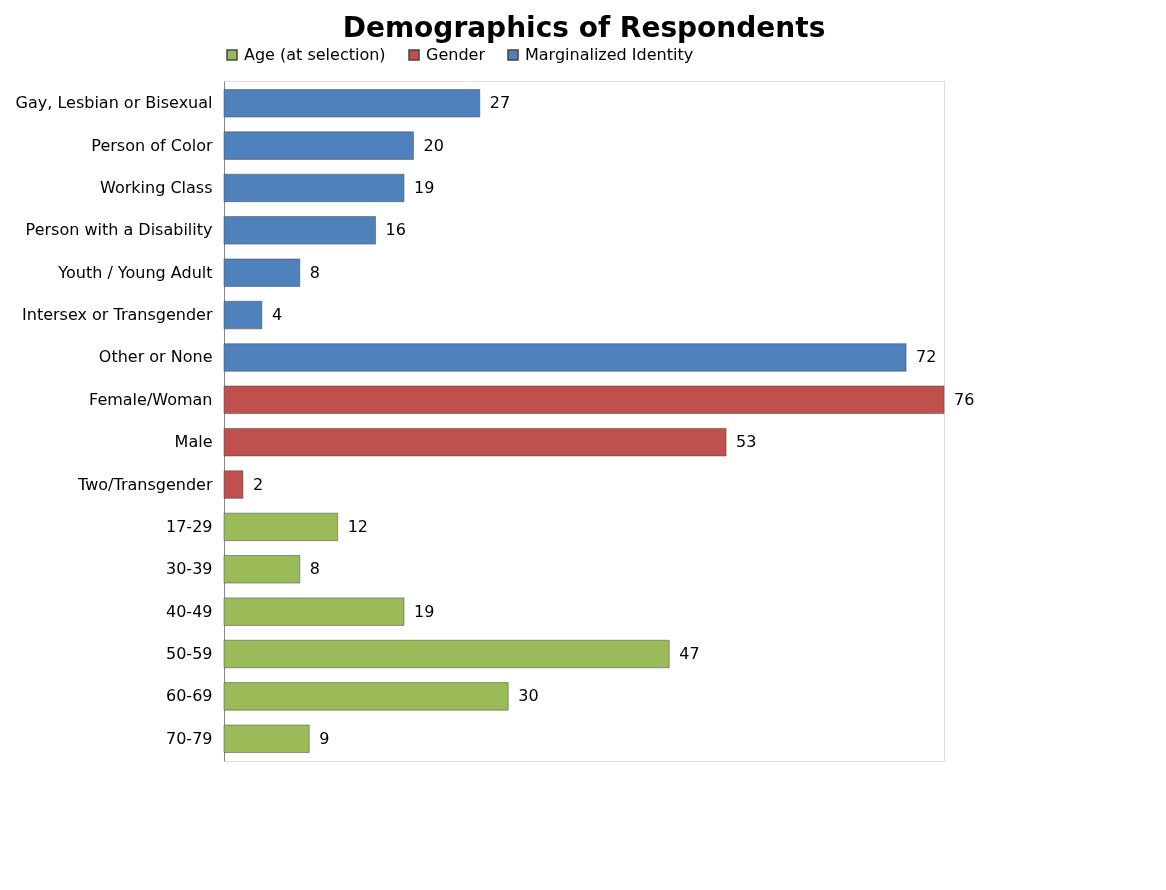 This screenshot has height=890, width=1166. Describe the element at coordinates (746, 442) in the screenshot. I see `data-label: 53` at that location.